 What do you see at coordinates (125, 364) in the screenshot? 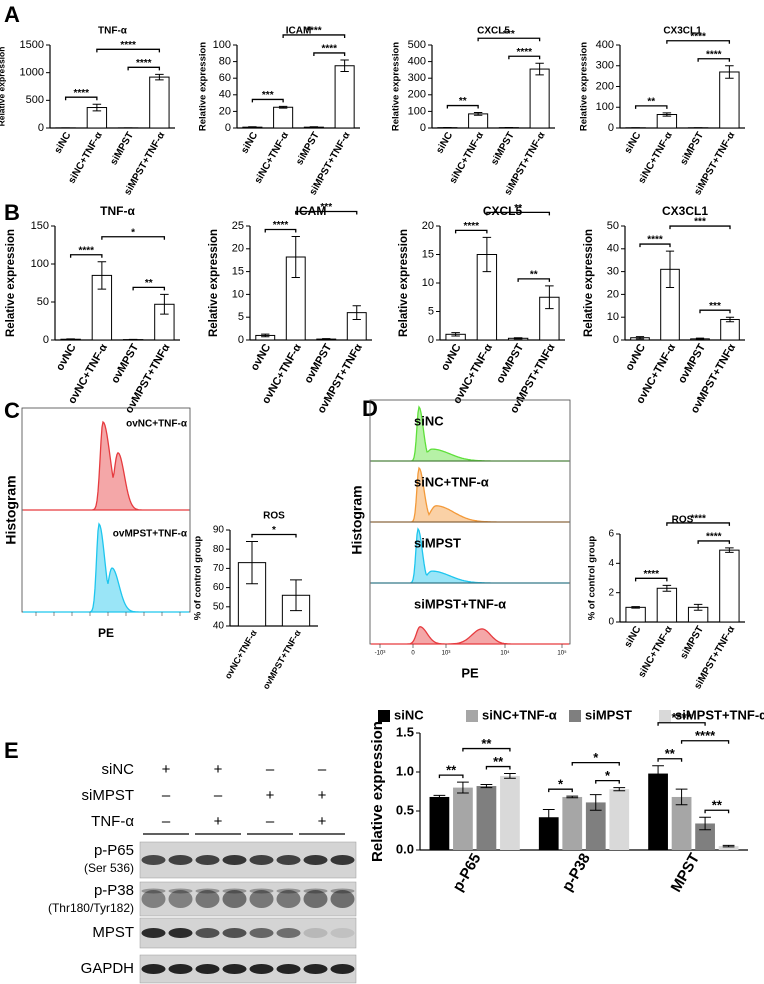
I see `x-tick-label: ovMPST` at bounding box center [125, 364].